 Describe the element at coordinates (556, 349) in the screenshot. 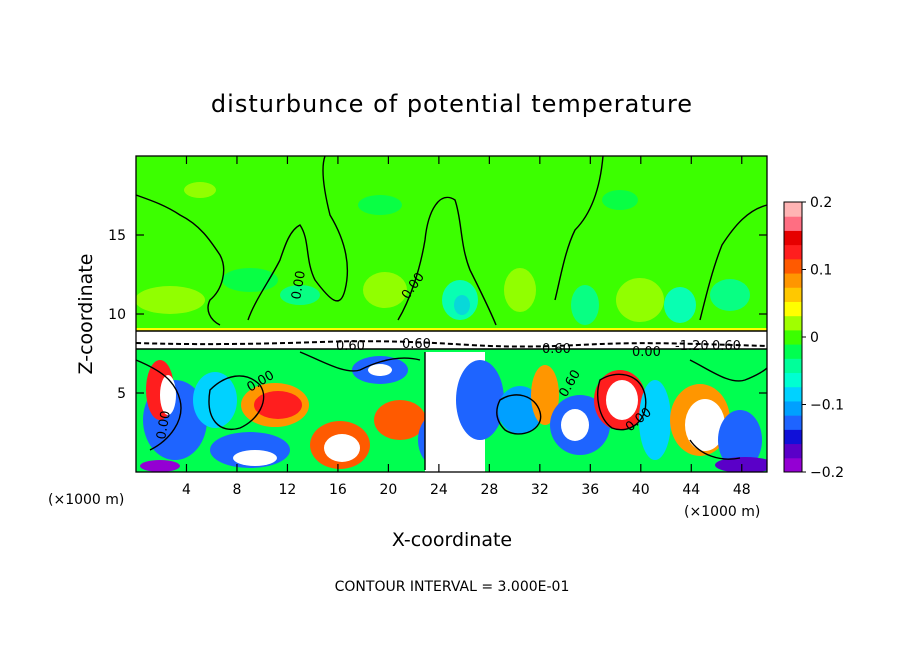

I see `contour-label-8: 0.60` at that location.